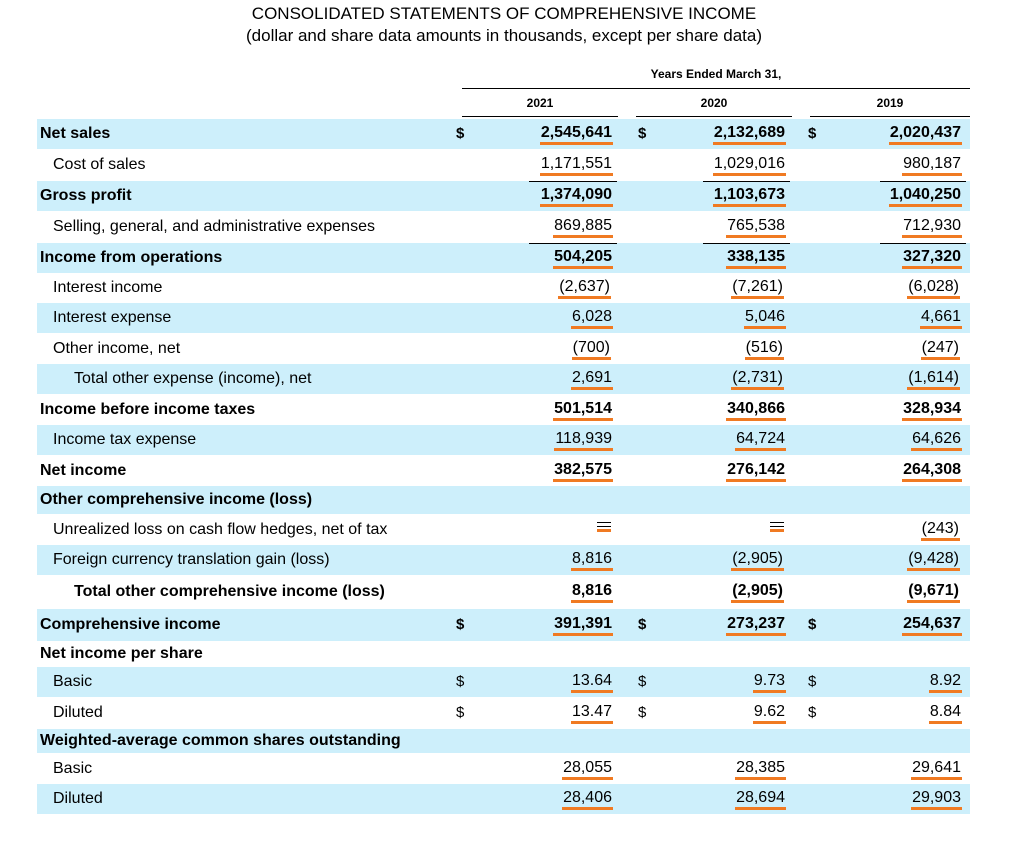 This screenshot has width=1024, height=842. What do you see at coordinates (503, 769) in the screenshot?
I see `table-row: Basic 28,055 28,385 29,641` at bounding box center [503, 769].